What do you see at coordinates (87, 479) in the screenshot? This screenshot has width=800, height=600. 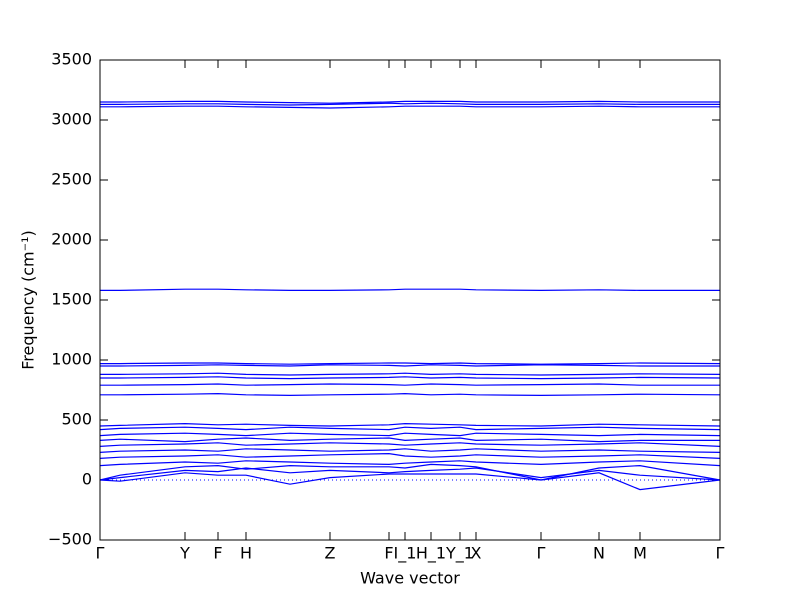 I see `y-tick-label: 0` at bounding box center [87, 479].